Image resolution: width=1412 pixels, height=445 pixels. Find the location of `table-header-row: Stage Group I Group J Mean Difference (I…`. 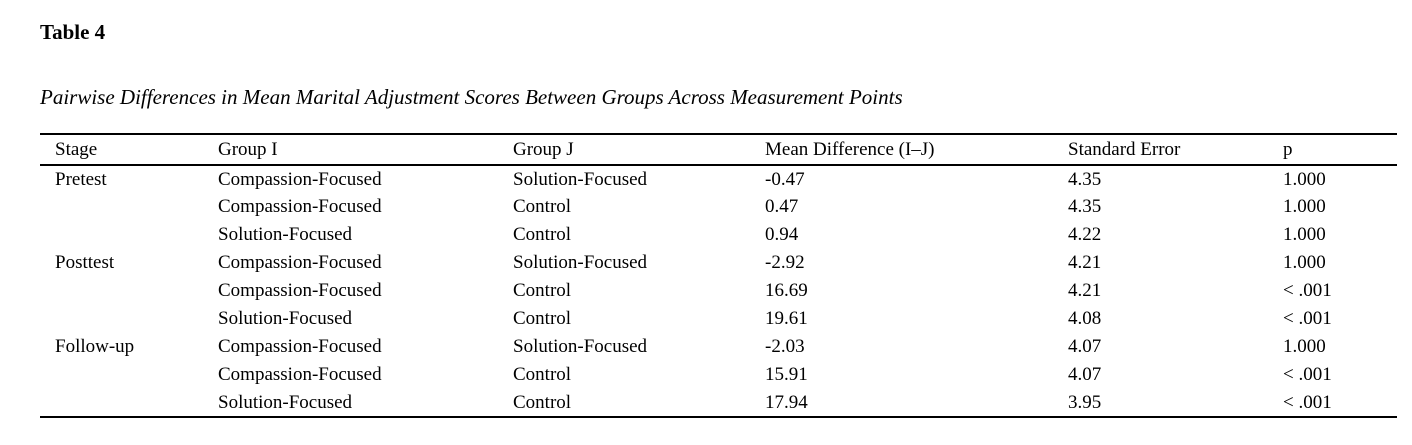

table-header-row: Stage Group I Group J Mean Difference (I… is located at coordinates (718, 150).